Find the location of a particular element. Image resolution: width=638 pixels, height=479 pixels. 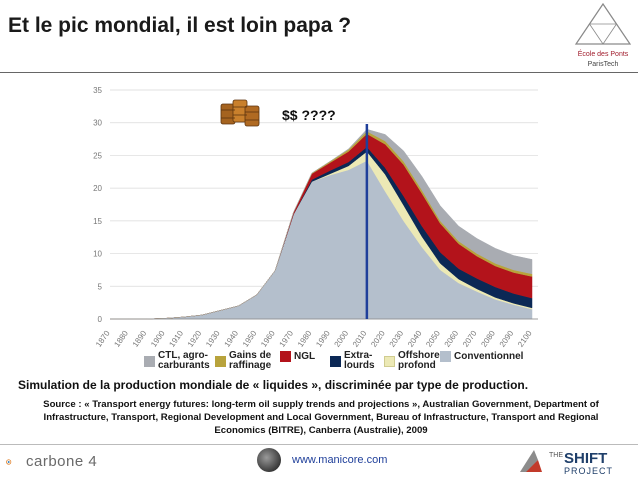

logo-shift: SHIFT is located at coordinates (585, 458).